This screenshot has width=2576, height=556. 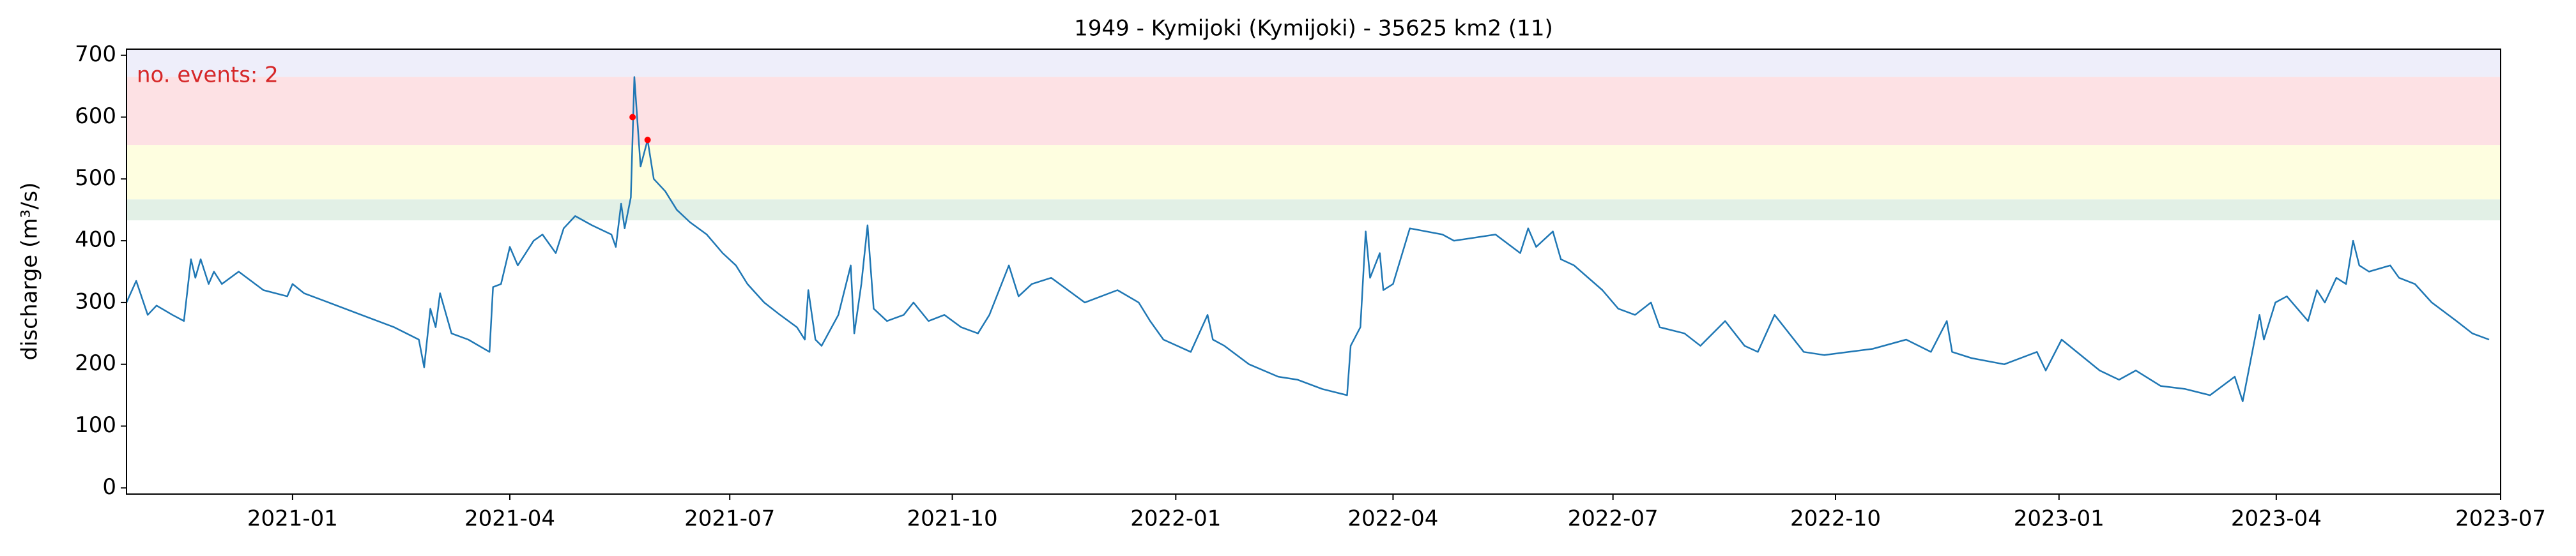 What do you see at coordinates (1175, 519) in the screenshot?
I see `x-tick-label: 2022-01` at bounding box center [1175, 519].